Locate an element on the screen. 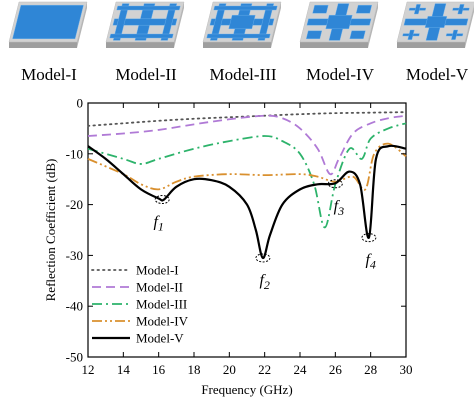 Image resolution: width=474 pixels, height=410 pixels. x-tick-label: 14 is located at coordinates (124, 369).